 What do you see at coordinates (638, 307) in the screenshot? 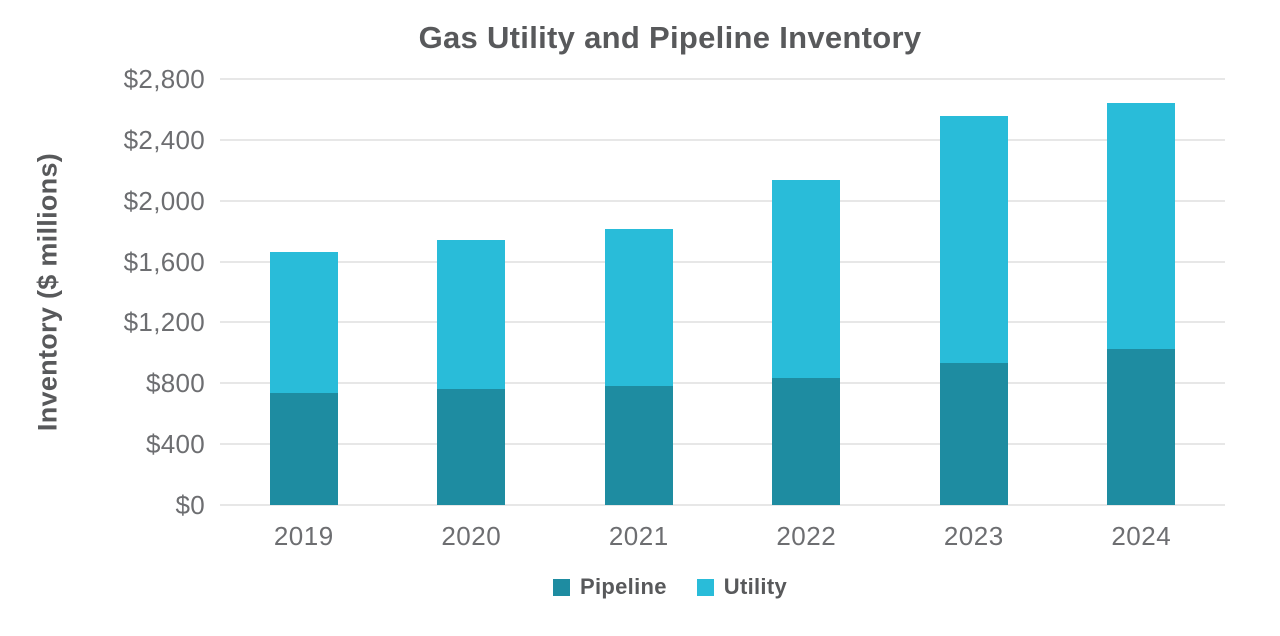
I see `bar-segment-utility-2021` at bounding box center [638, 307].